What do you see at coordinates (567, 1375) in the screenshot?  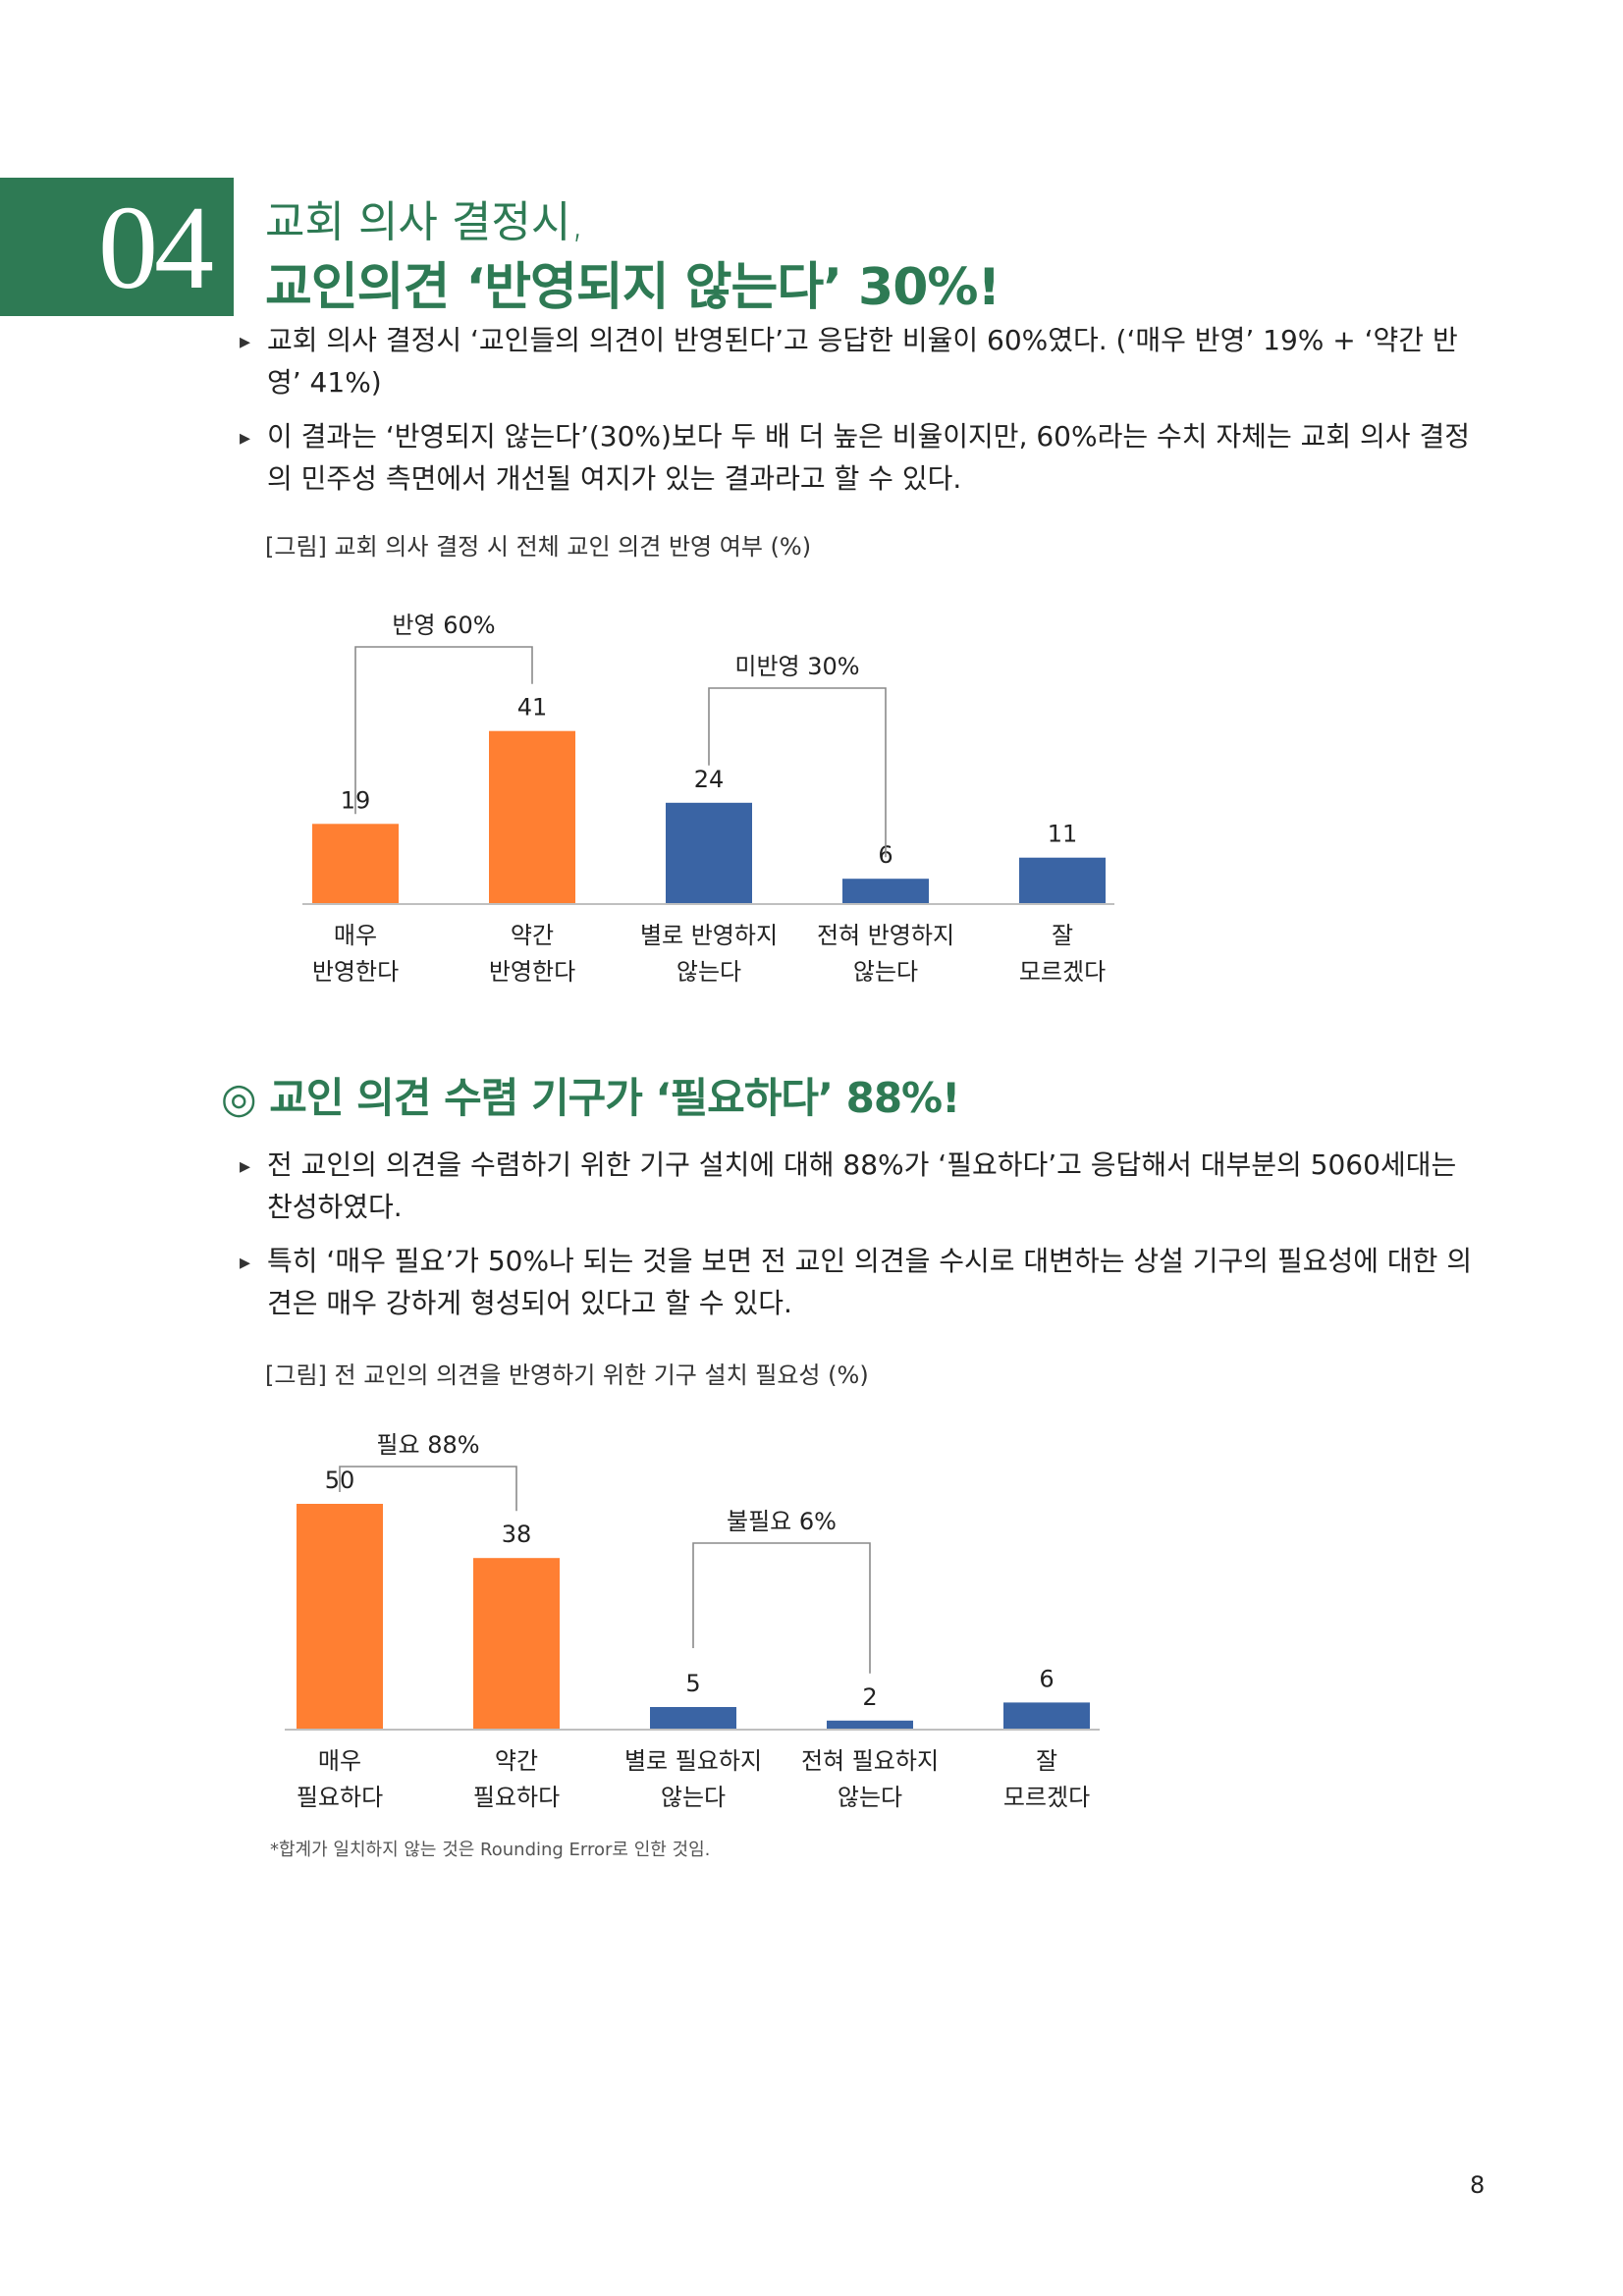 I see `chart-caption: [그림] 전 교인의 의견을 반영하기 위한 기구 설치 필요성 (%)` at bounding box center [567, 1375].